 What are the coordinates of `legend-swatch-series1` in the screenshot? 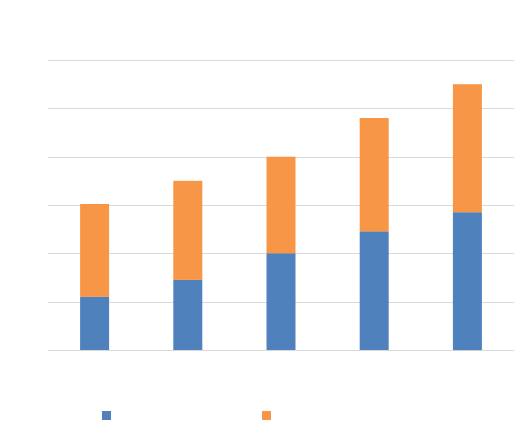 It's located at (106, 415).